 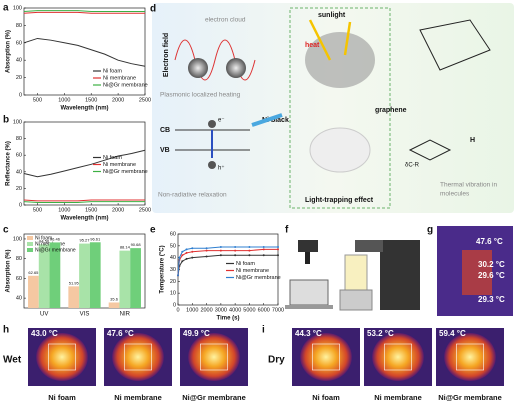 I want to click on temperature: 29.6 °C, so click(x=491, y=275).